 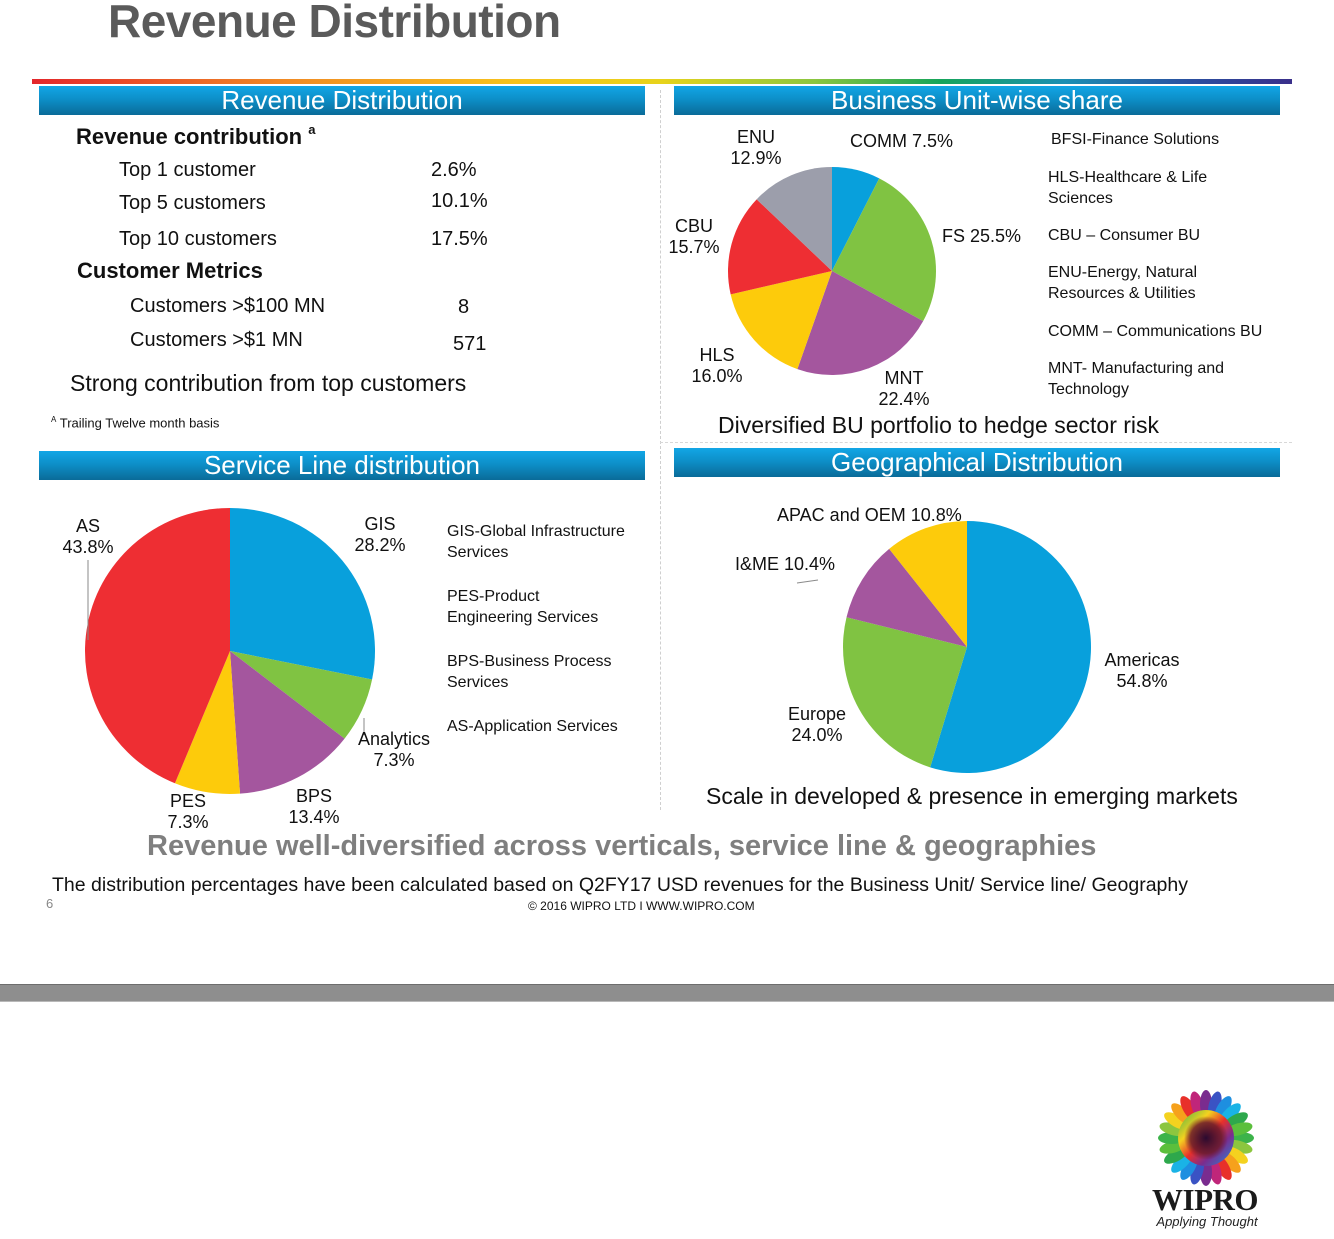 I want to click on service-label-analytics: Analytics 7.3%, so click(x=394, y=750).